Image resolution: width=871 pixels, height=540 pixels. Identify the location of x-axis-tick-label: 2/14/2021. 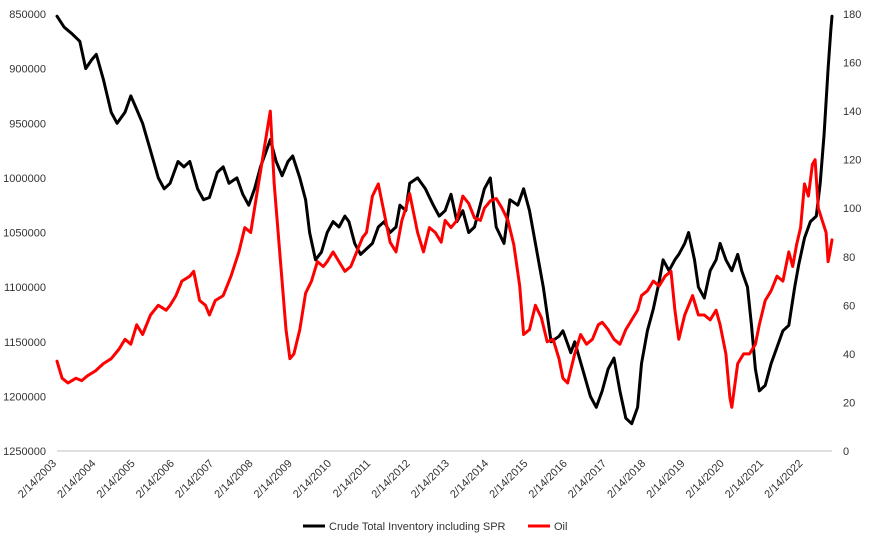
(744, 479).